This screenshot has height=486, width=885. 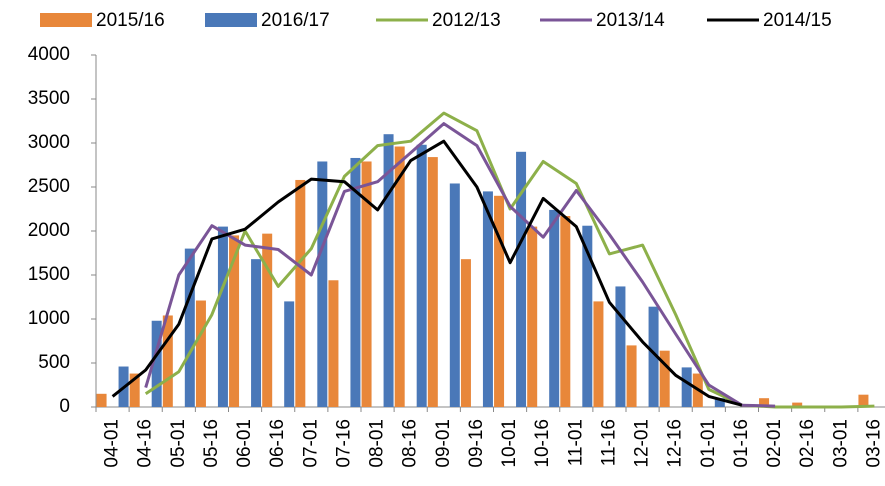 I want to click on x-tick-label: 09-01, so click(x=443, y=443).